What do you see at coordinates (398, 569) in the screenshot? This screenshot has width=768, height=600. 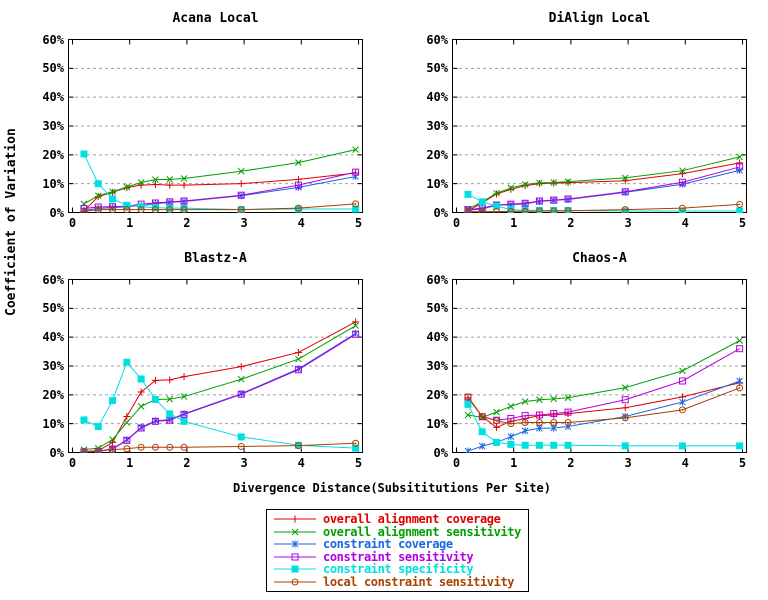 I see `legend-label: constraint specificity` at bounding box center [398, 569].